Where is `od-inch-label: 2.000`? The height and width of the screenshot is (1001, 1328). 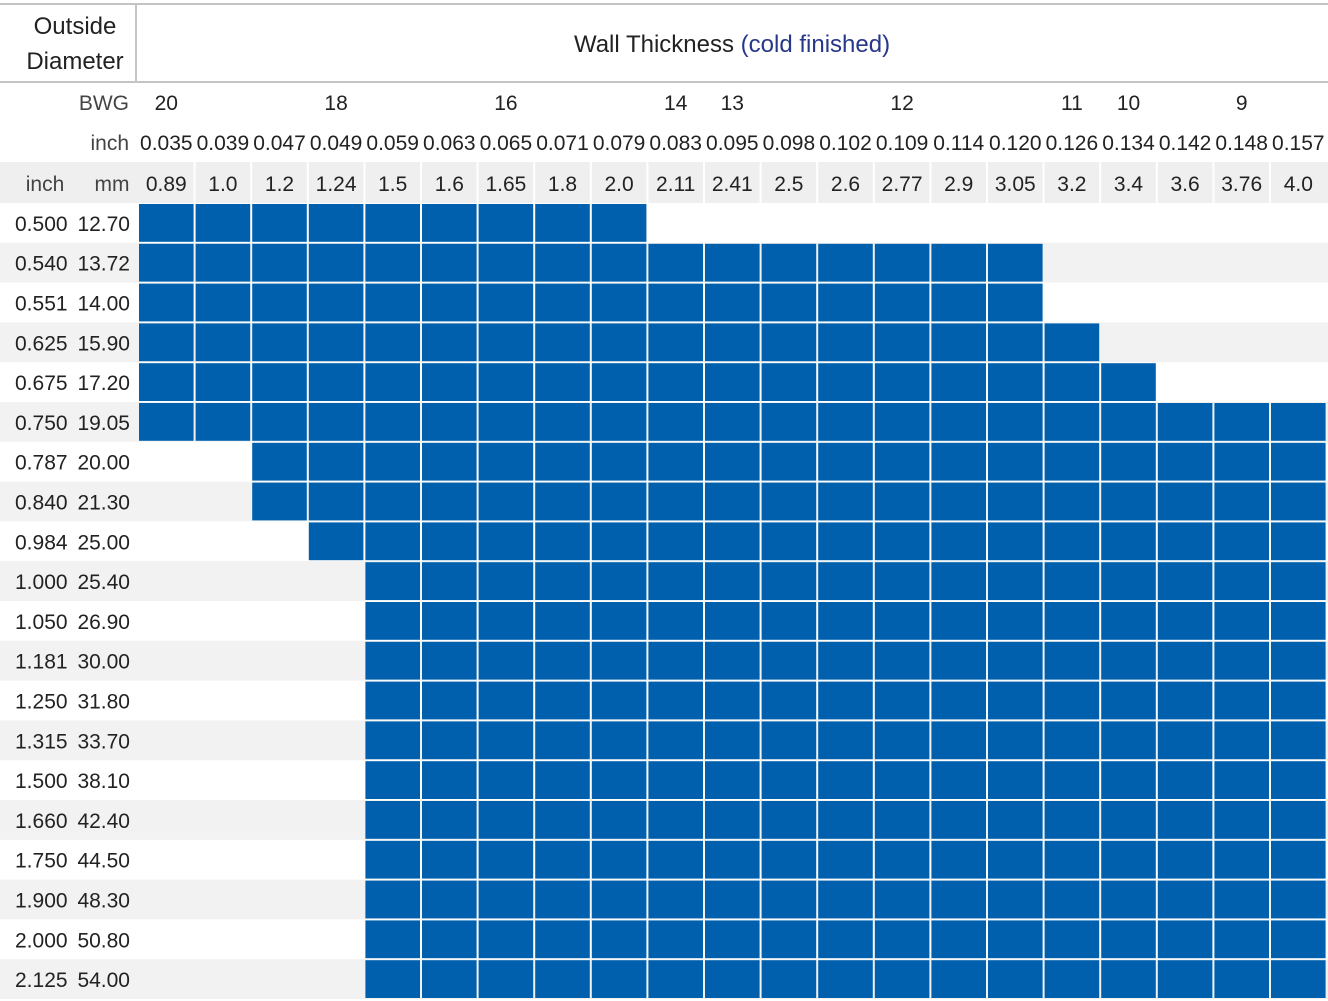
od-inch-label: 2.000 is located at coordinates (41, 940).